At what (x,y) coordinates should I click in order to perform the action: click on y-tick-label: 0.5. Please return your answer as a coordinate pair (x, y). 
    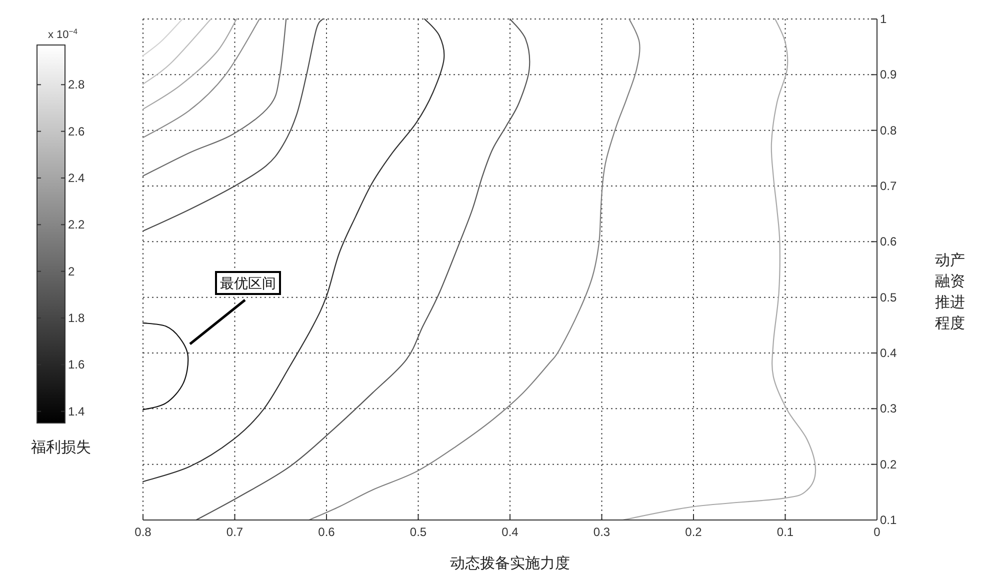
    Looking at the image, I should click on (889, 297).